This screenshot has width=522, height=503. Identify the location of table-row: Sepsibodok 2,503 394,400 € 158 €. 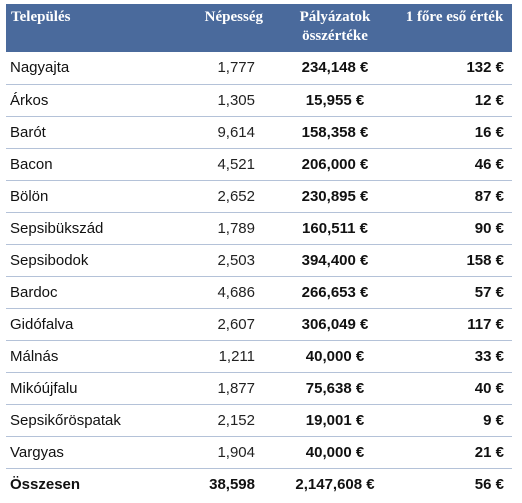
(259, 260).